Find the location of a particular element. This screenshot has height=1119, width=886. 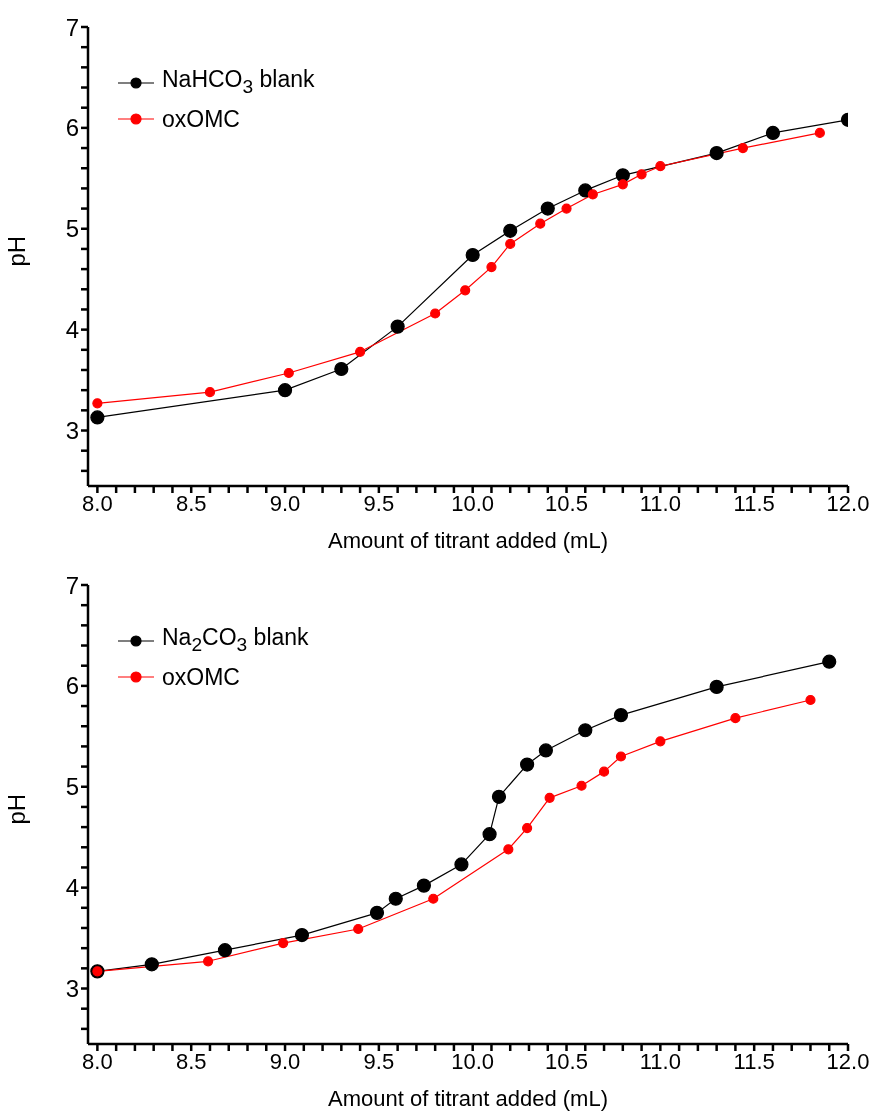

legend-label: Na$_{2}$CO$_{3}$ blank is located at coordinates (235, 640).